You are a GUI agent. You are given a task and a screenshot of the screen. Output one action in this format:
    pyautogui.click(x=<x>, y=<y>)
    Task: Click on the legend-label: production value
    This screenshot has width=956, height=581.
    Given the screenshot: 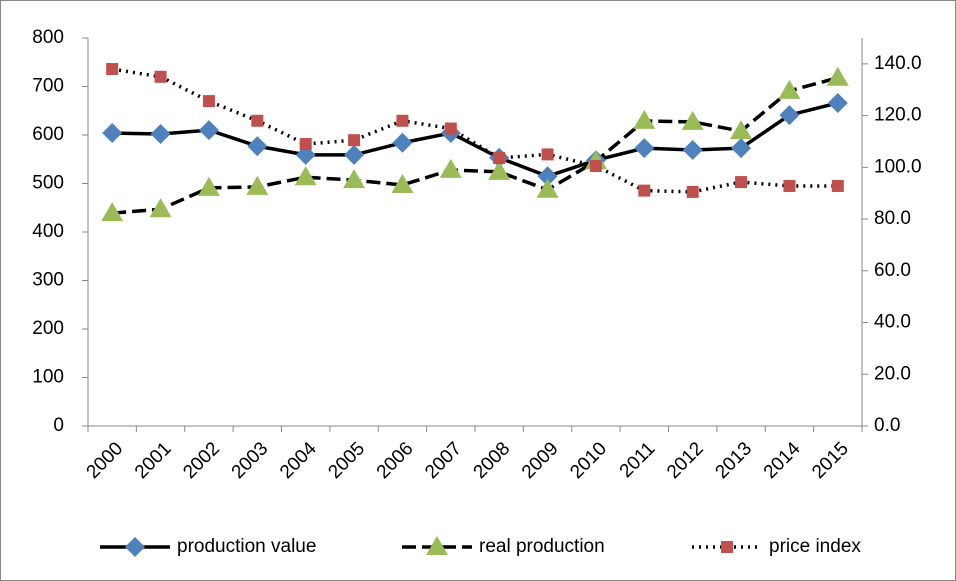 What is the action you would take?
    pyautogui.click(x=246, y=546)
    